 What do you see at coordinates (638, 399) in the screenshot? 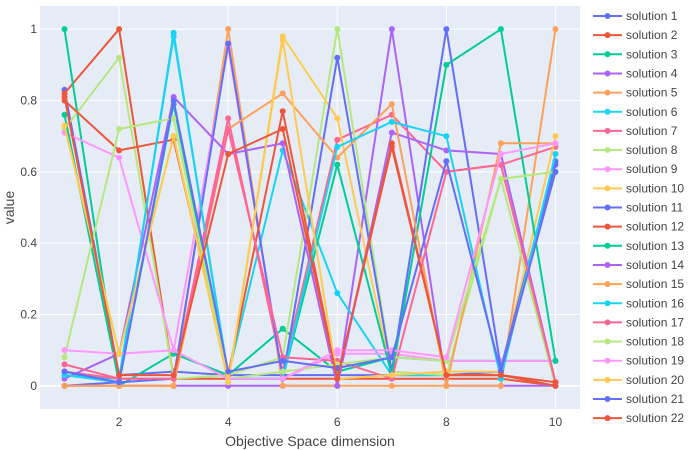
I see `legend-item: solution 21` at bounding box center [638, 399].